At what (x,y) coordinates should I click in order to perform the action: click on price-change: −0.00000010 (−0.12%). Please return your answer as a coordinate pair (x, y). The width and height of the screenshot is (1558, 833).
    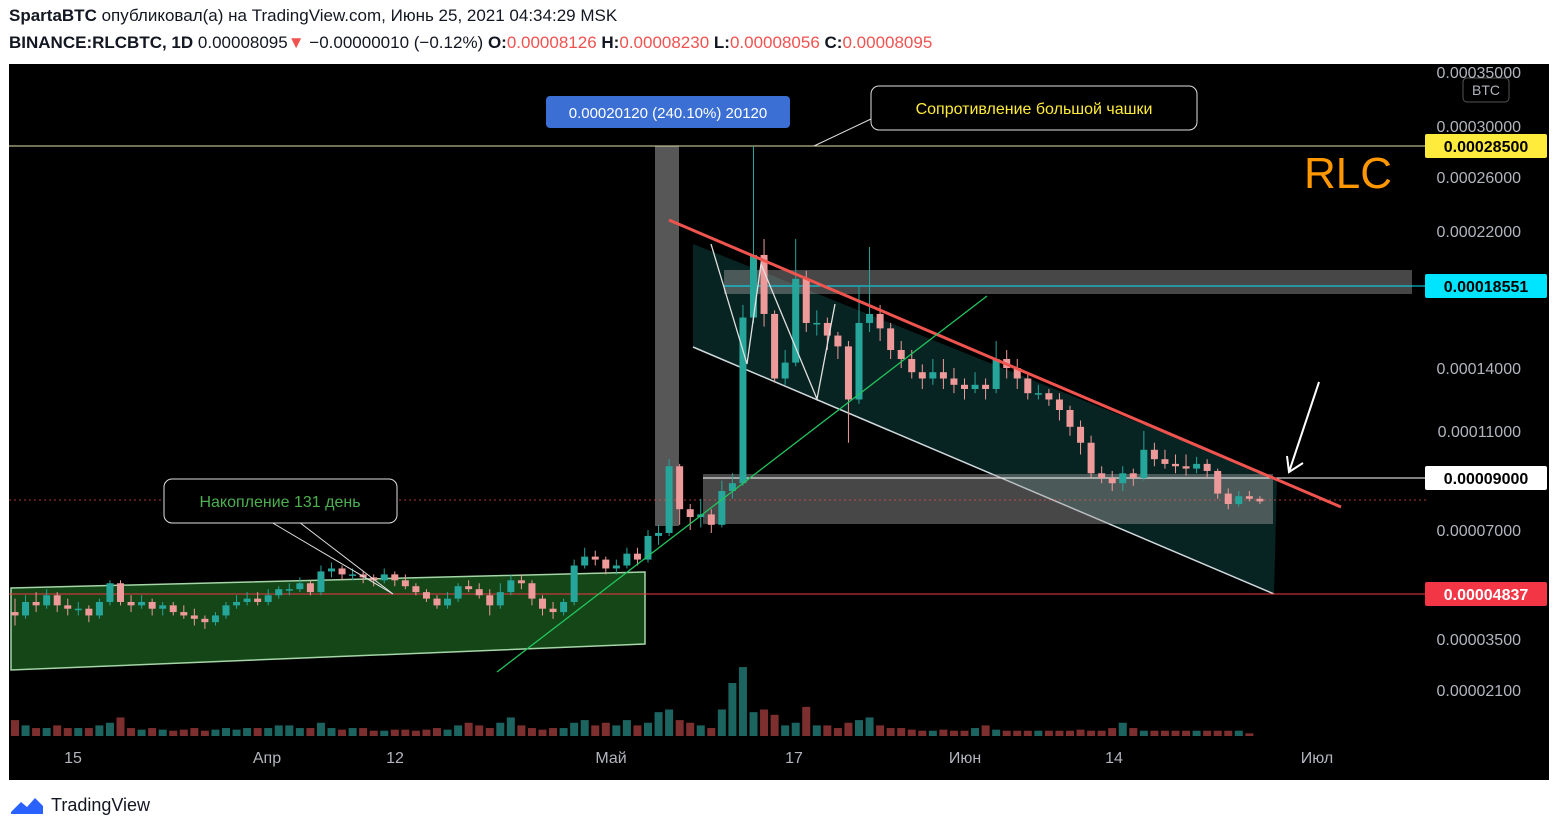
    Looking at the image, I should click on (396, 42).